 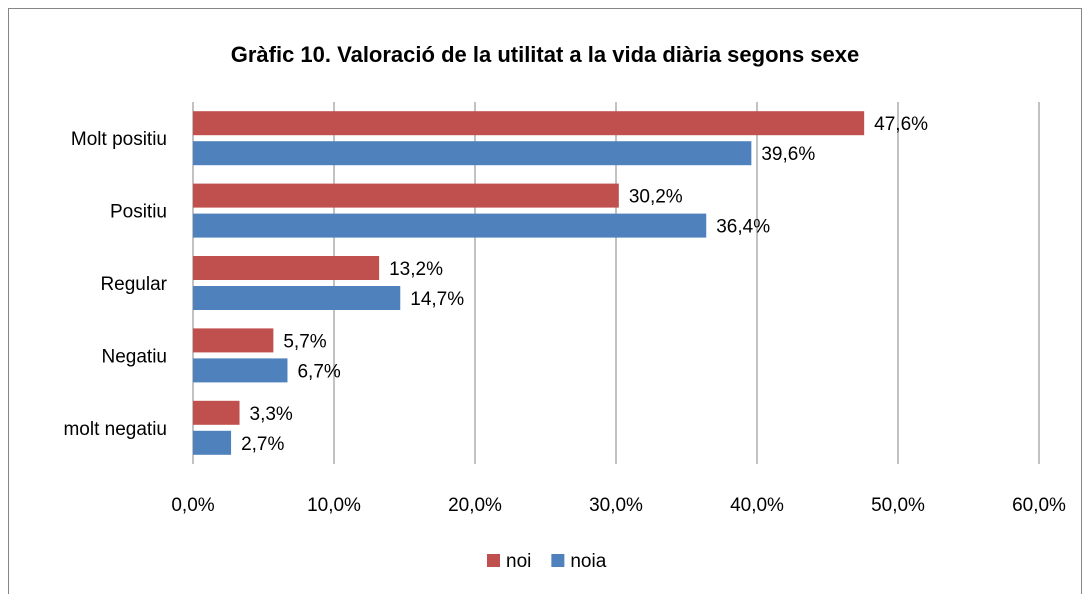 I want to click on y-tick-label: molt negatiu, so click(x=115, y=429).